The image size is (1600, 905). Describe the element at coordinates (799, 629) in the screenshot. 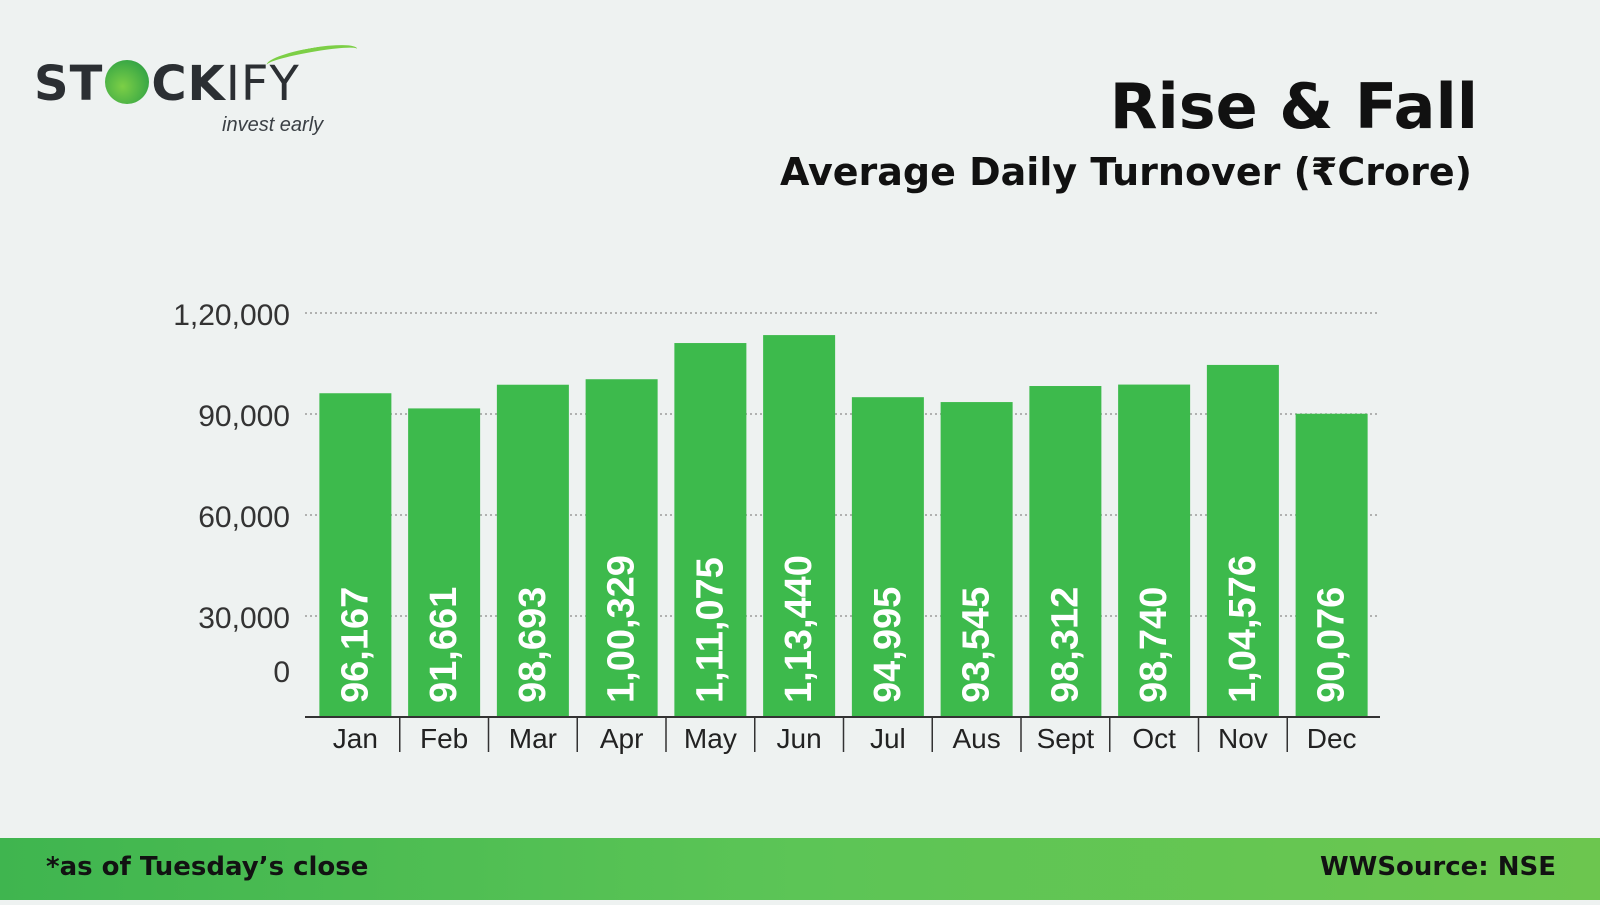

I see `bar-value-label: 1,13,440` at that location.